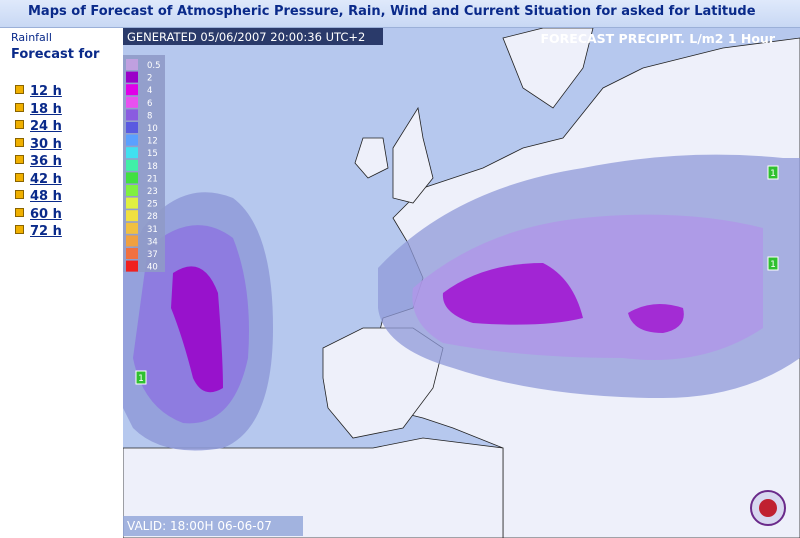  I want to click on legend: 0.5 2 4 6 8 10 12 15 18 21 23 25 28 31 34 37 40, so click(143, 166).